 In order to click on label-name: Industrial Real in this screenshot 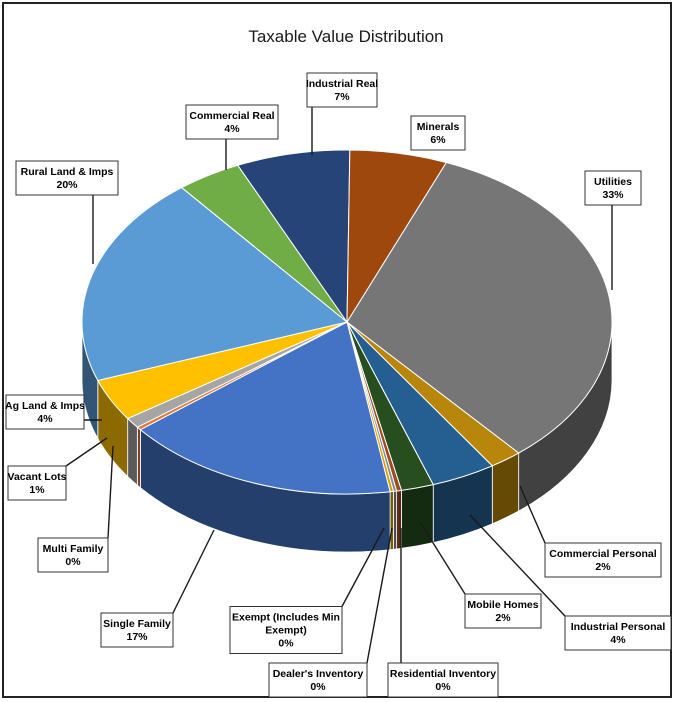, I will do `click(342, 84)`.